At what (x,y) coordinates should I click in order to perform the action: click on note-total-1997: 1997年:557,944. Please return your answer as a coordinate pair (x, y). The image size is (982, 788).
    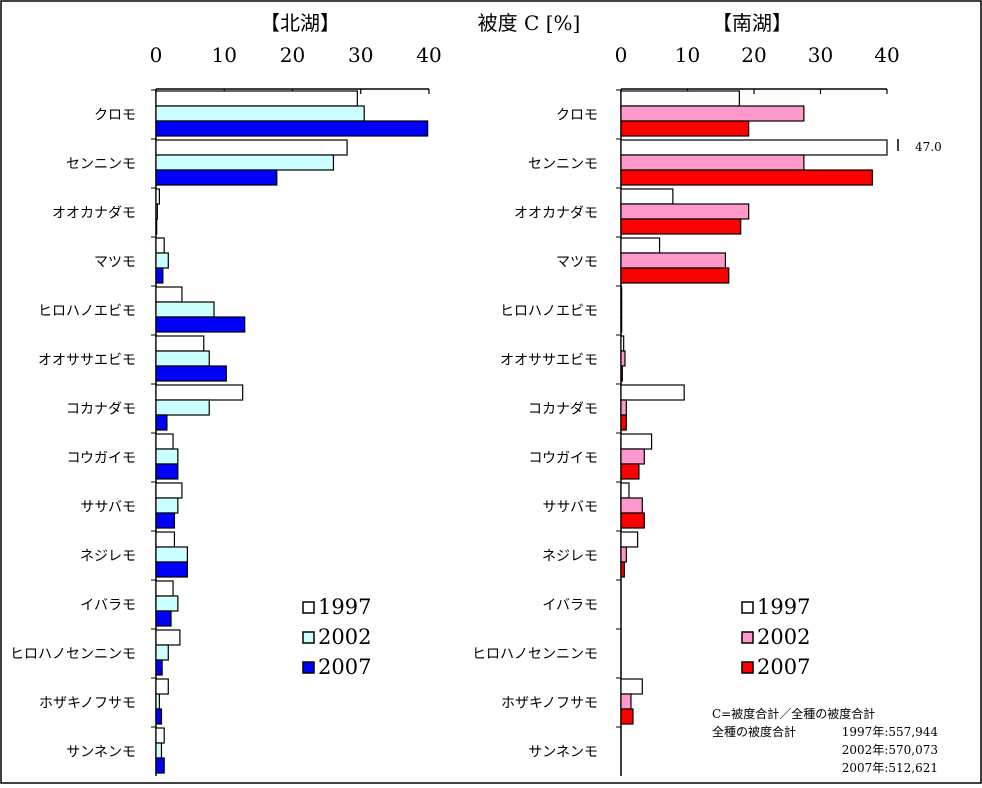
    Looking at the image, I should click on (890, 732).